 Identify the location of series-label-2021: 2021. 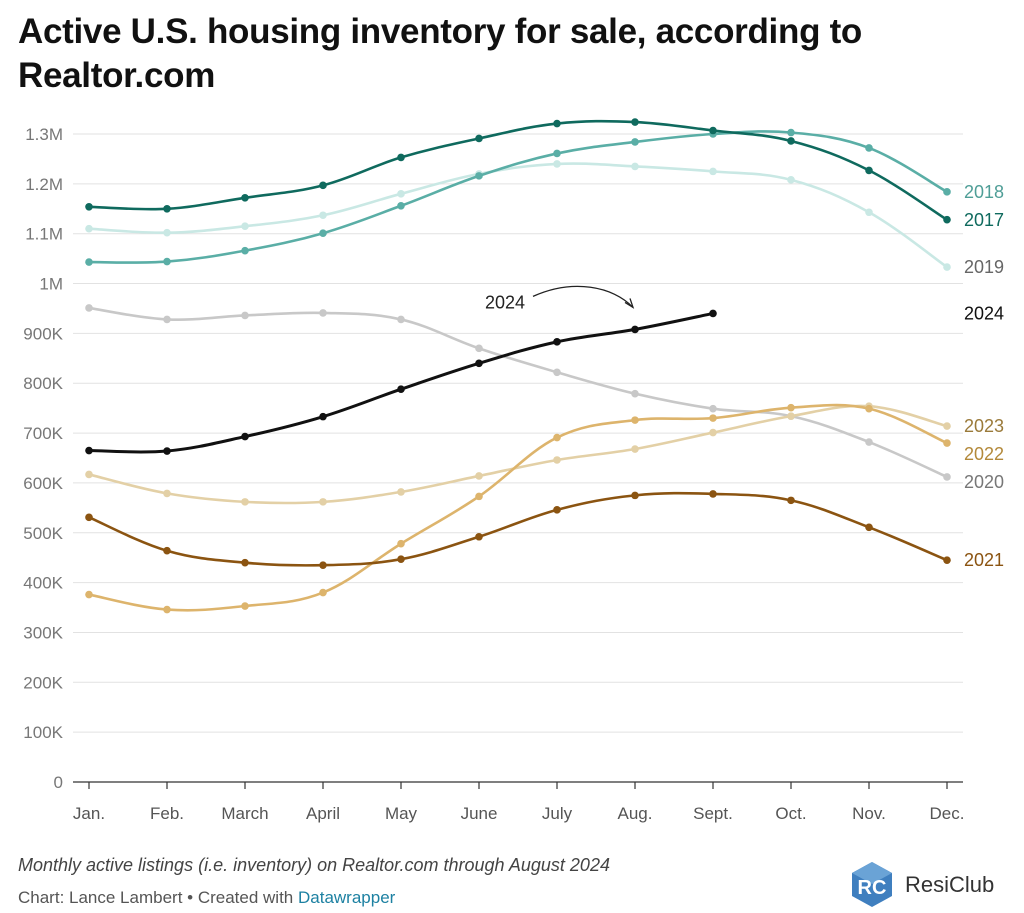
(984, 560).